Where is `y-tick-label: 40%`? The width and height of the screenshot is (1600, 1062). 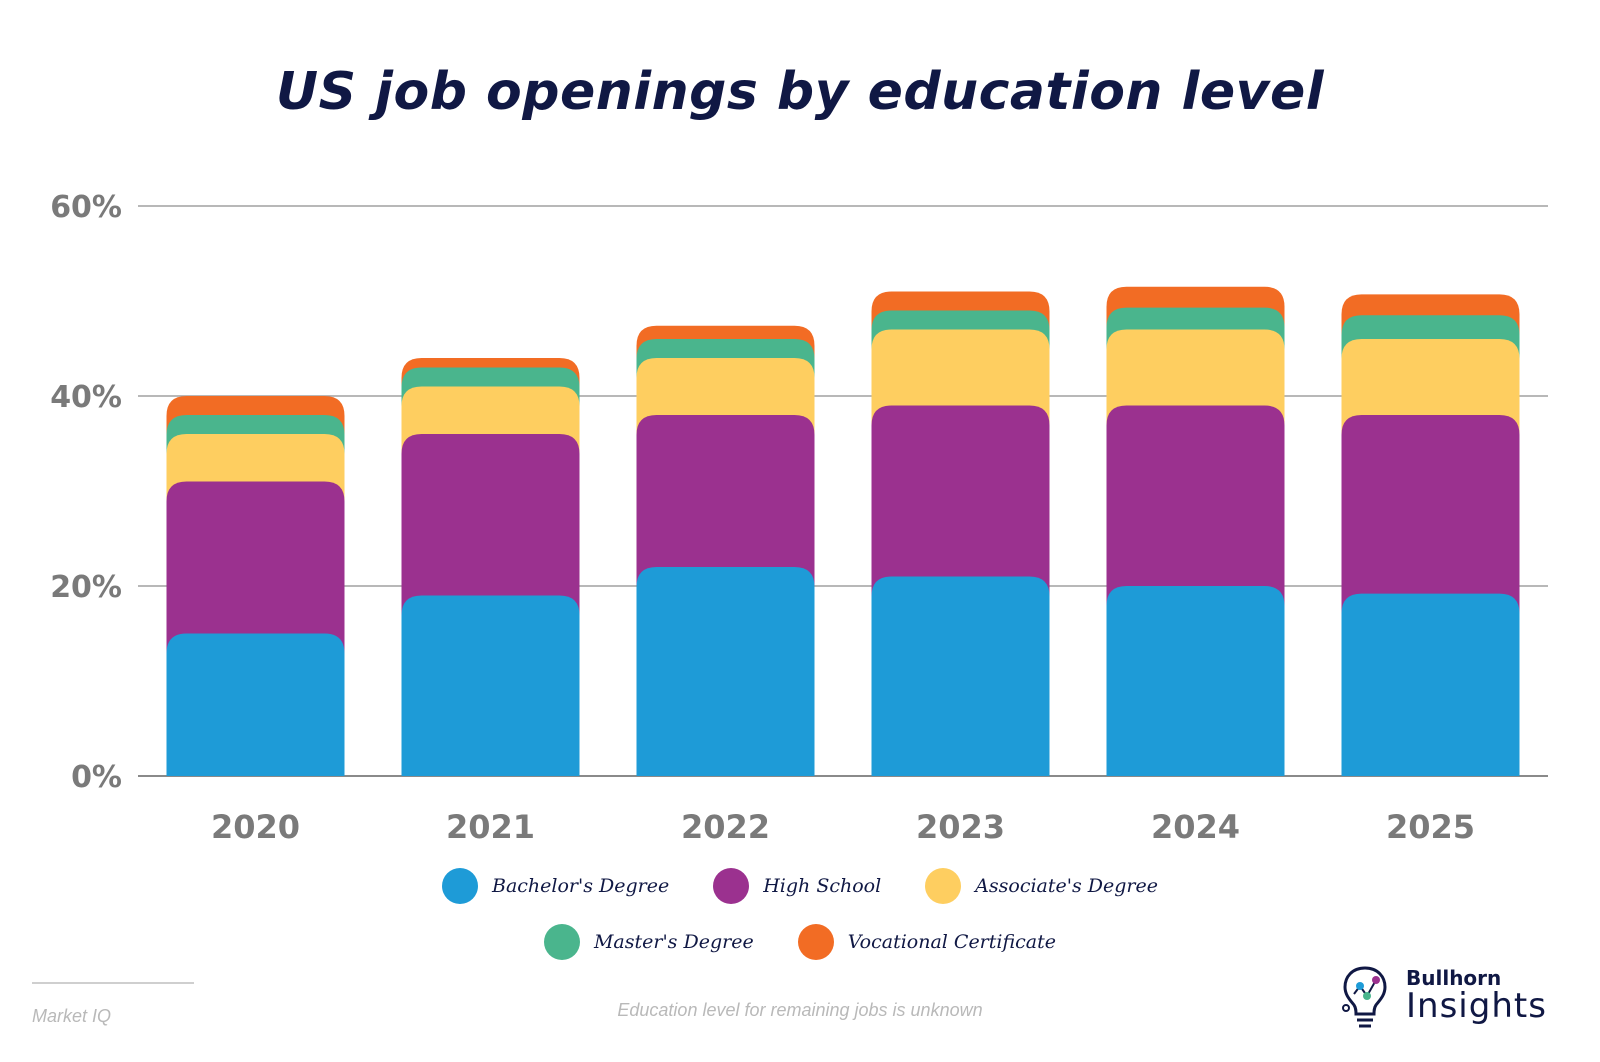 y-tick-label: 40% is located at coordinates (86, 397).